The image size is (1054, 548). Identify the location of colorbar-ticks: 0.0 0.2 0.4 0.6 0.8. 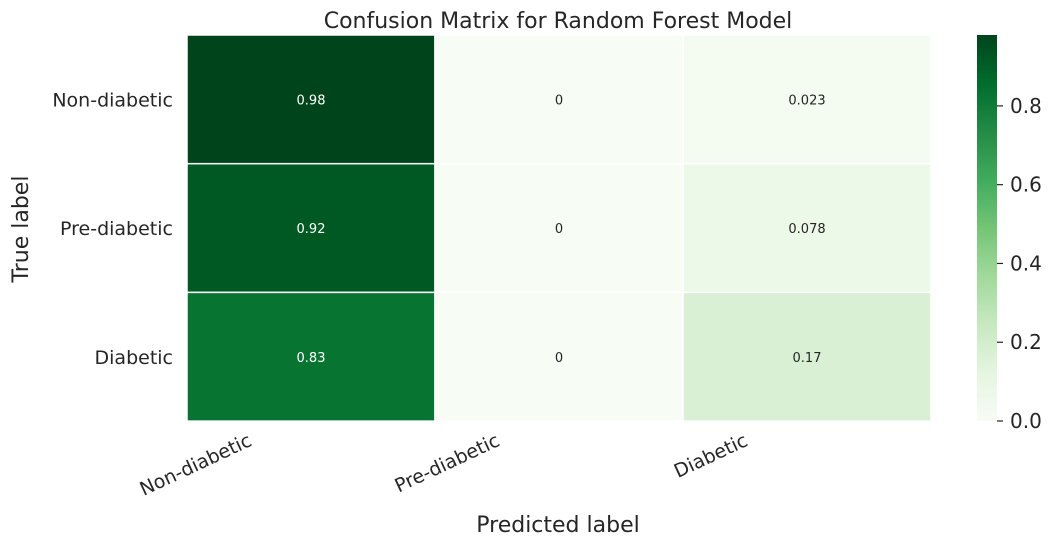
(1019, 263).